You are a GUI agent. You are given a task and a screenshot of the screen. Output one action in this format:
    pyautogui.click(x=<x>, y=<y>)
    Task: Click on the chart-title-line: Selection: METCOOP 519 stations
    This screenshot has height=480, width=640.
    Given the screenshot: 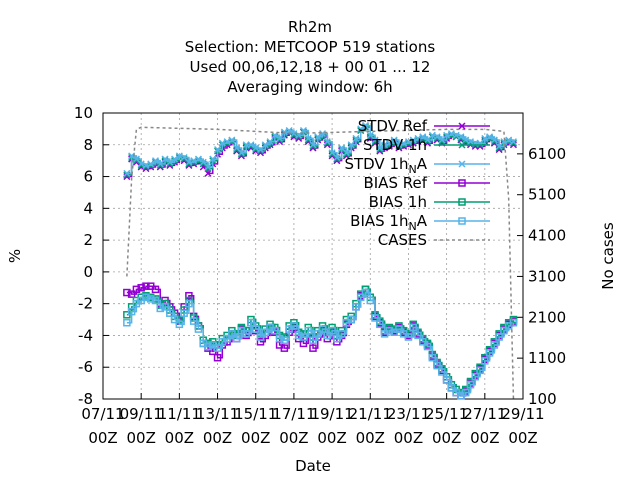 What is the action you would take?
    pyautogui.click(x=310, y=47)
    